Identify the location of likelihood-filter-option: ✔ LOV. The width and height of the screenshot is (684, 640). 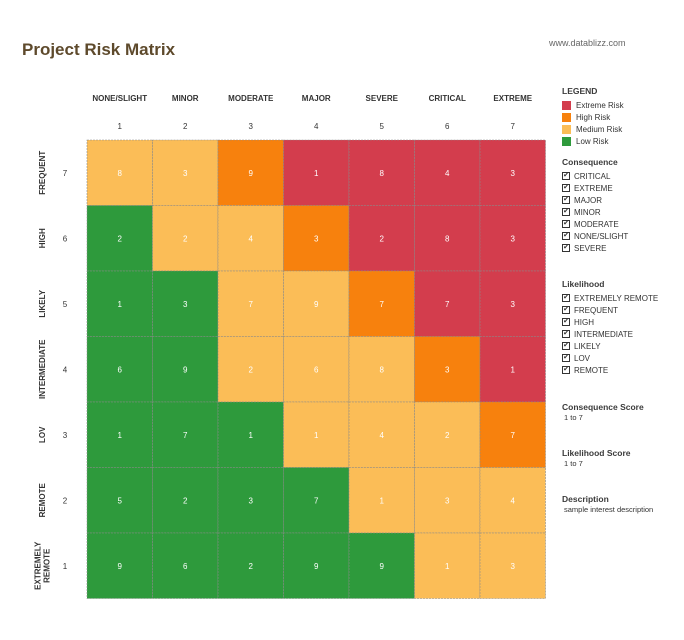
(610, 358).